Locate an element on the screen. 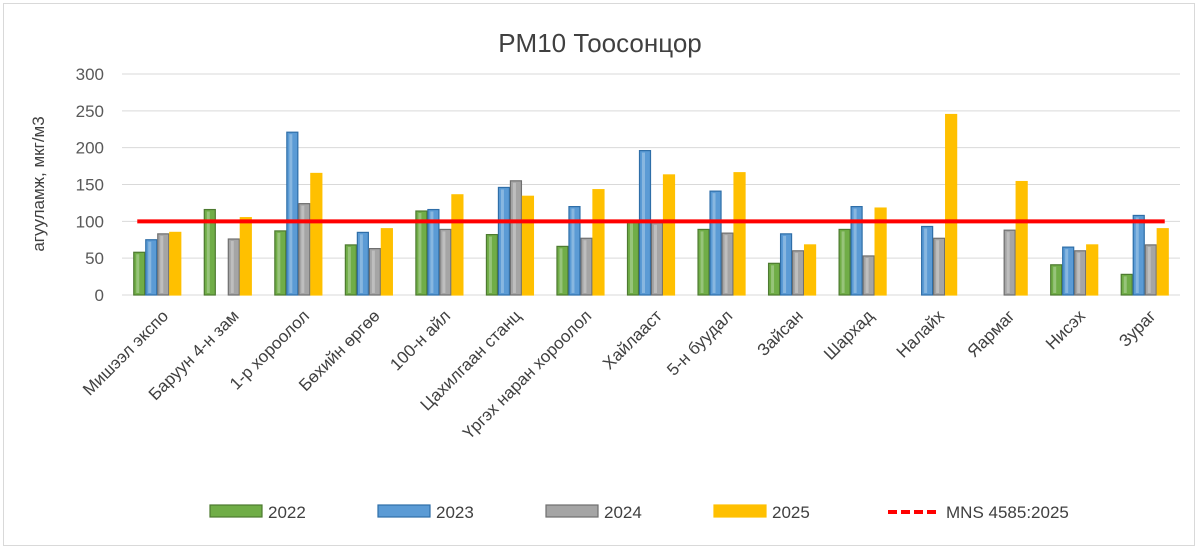  y-axis-ticks: 0 50 100 150 200 250 300 is located at coordinates (90, 185).